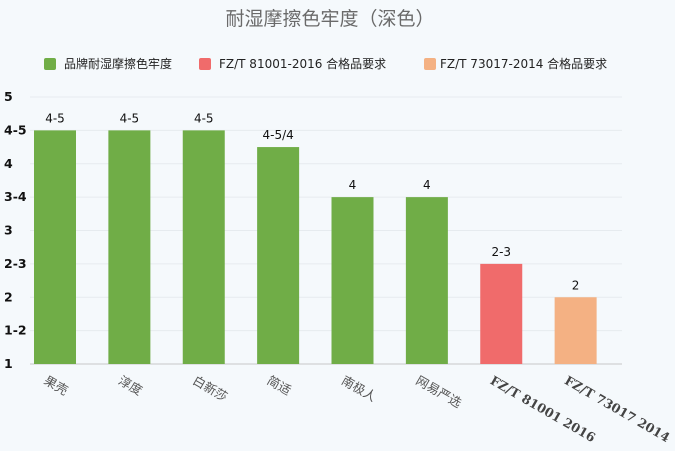 The height and width of the screenshot is (451, 675). Describe the element at coordinates (15, 230) in the screenshot. I see `y-axis: 1 1-2 2 2-3 3 3-4 4 4-5 5` at that location.